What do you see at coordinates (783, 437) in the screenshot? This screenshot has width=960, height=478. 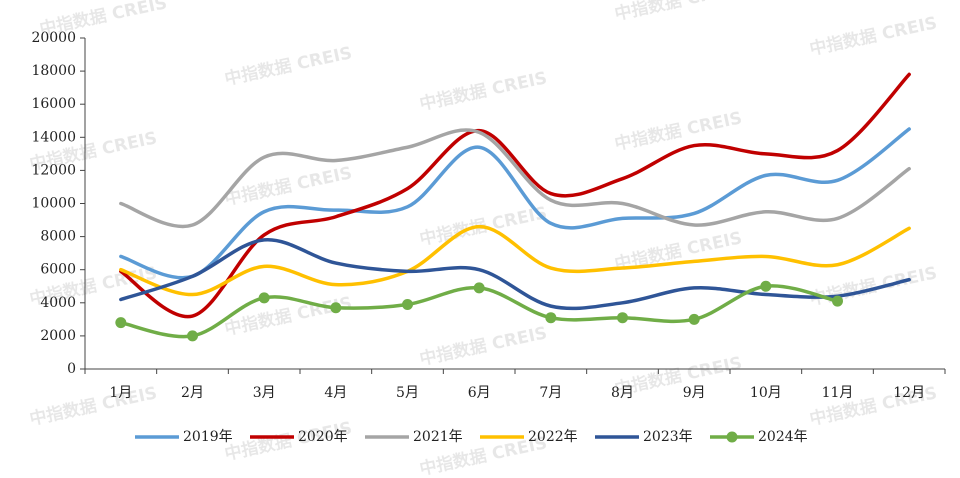 I see `legend-label: 2024年` at bounding box center [783, 437].